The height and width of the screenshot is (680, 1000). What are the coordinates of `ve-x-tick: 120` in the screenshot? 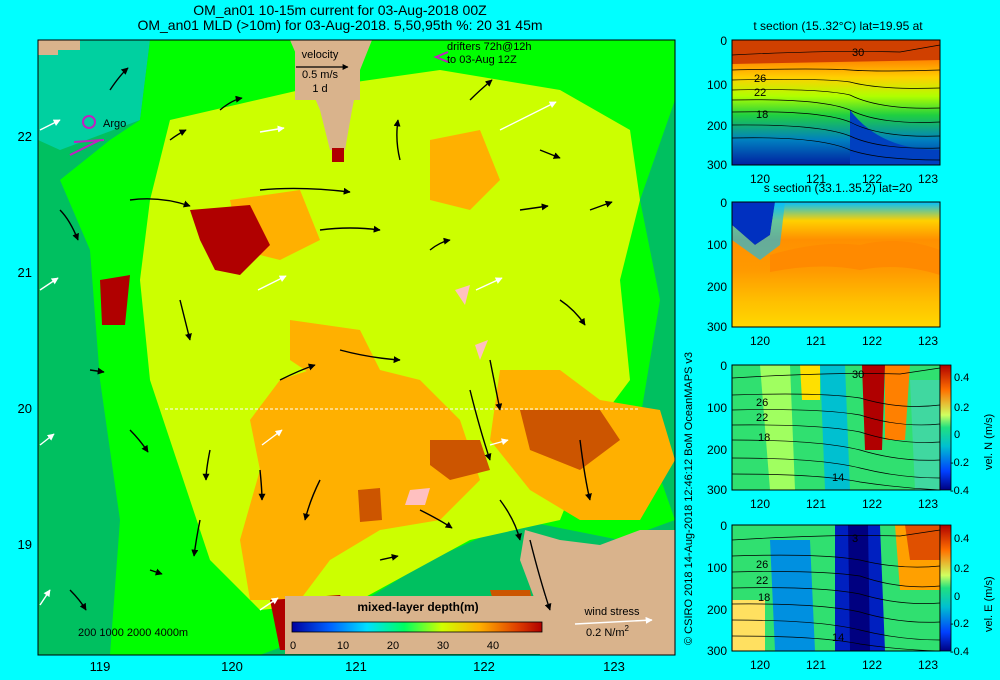 It's located at (760, 665).